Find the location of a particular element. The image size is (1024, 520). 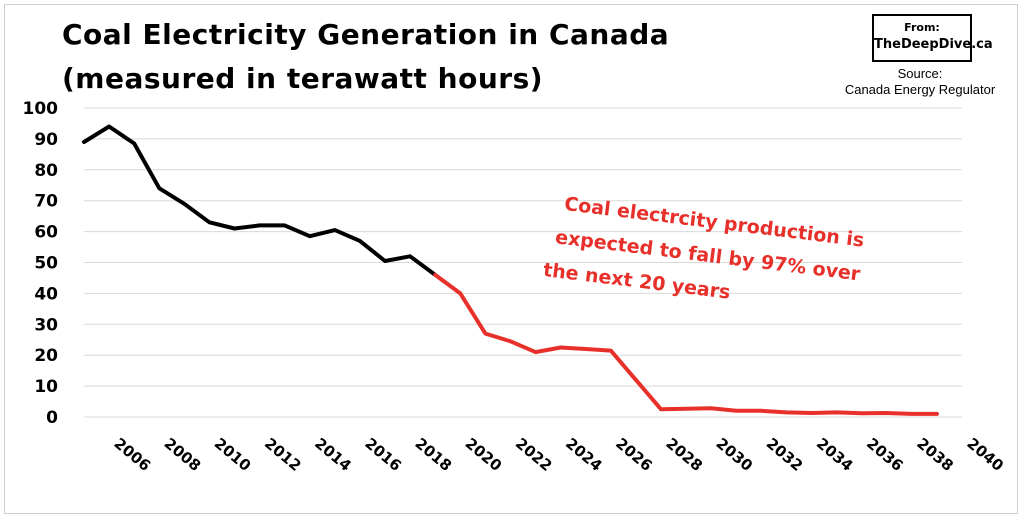

badge-from-label: From: is located at coordinates (922, 27).